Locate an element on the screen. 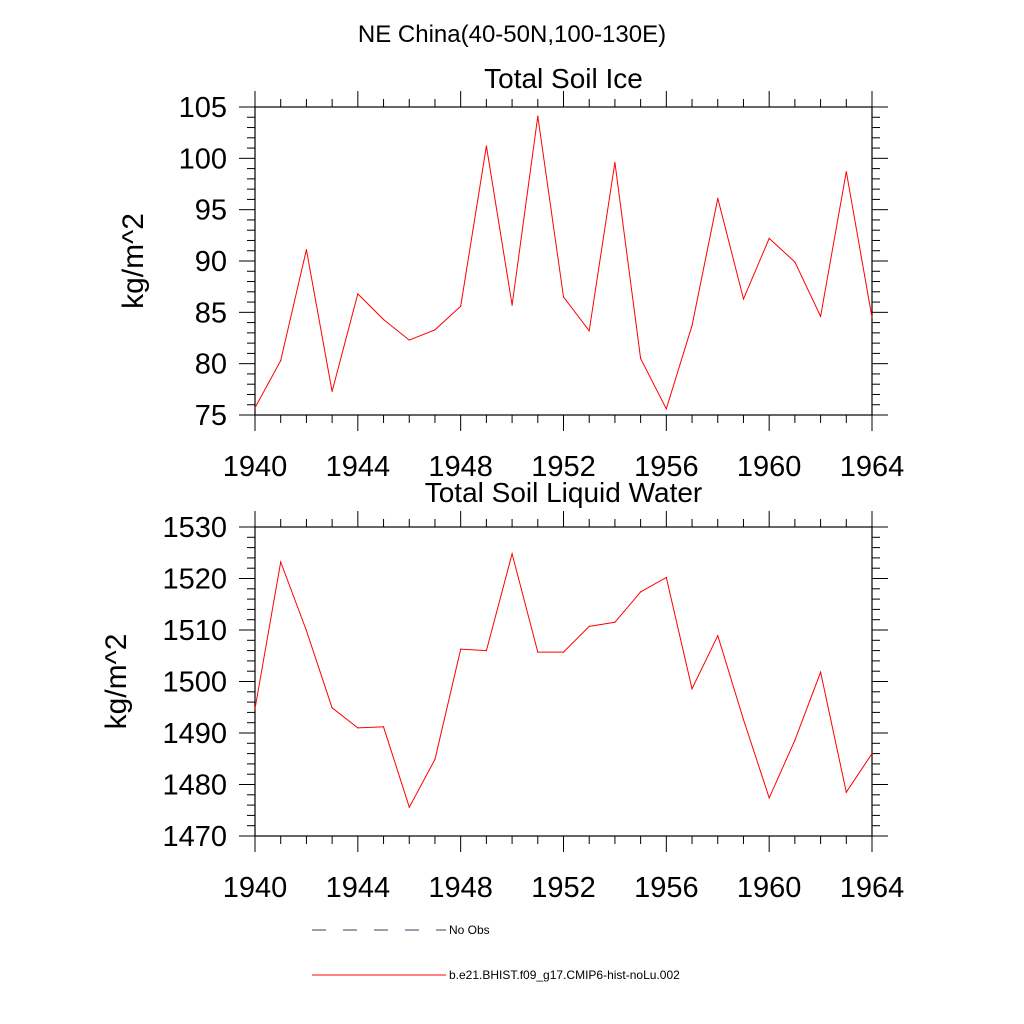  y-tick-label: 1510 is located at coordinates (194, 631).